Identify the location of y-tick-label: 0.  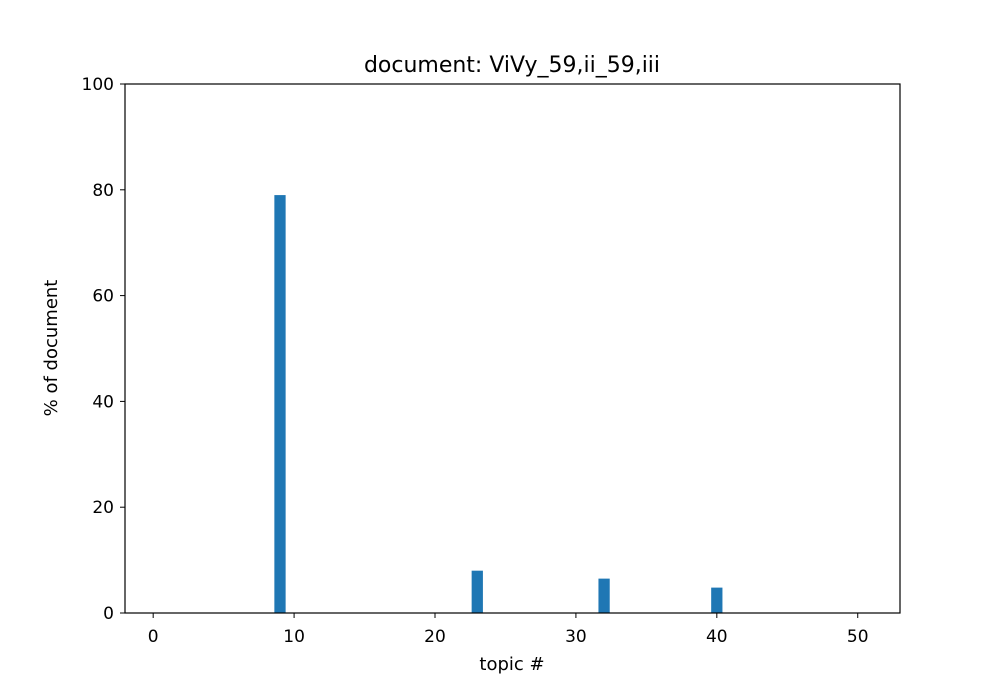
(108, 614).